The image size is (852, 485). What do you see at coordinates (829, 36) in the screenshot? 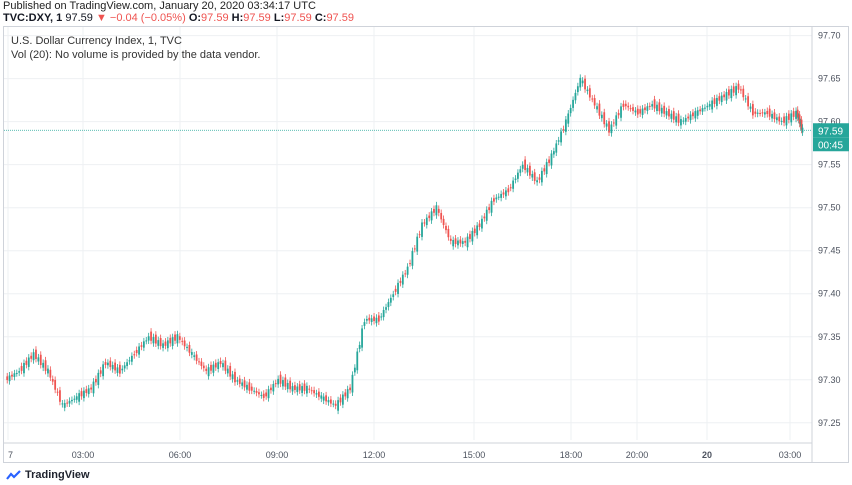
I see `y-tick-label: 97.70` at bounding box center [829, 36].